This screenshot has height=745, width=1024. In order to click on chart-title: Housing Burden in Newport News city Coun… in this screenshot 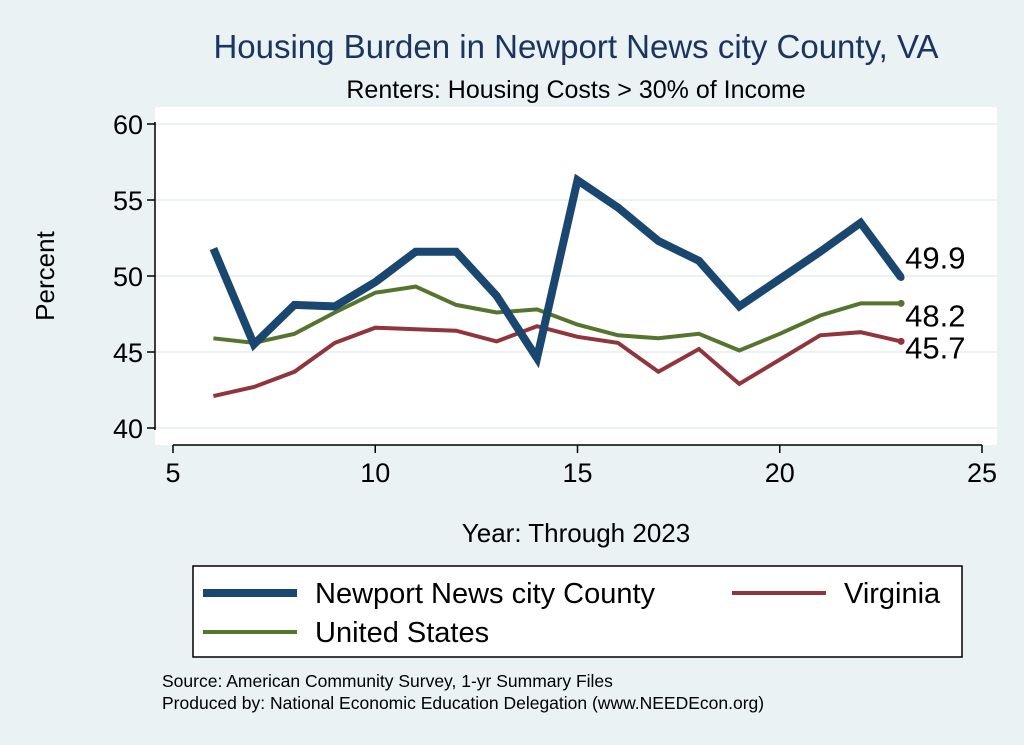, I will do `click(575, 46)`.